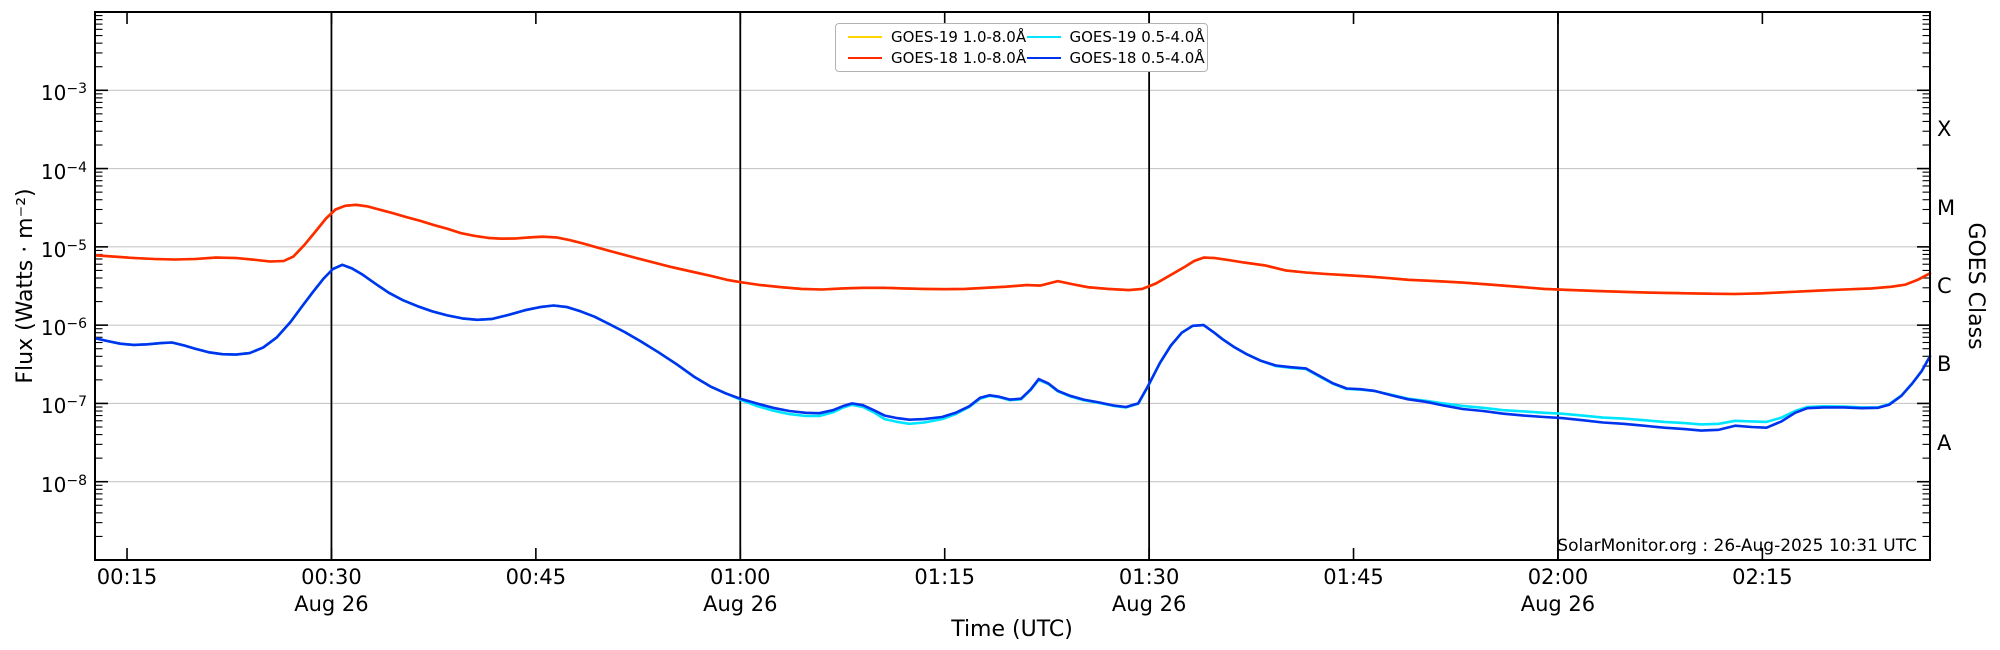 The width and height of the screenshot is (2000, 650). I want to click on y-tick-label-1e-7: 10⁻⁷, so click(63, 406).